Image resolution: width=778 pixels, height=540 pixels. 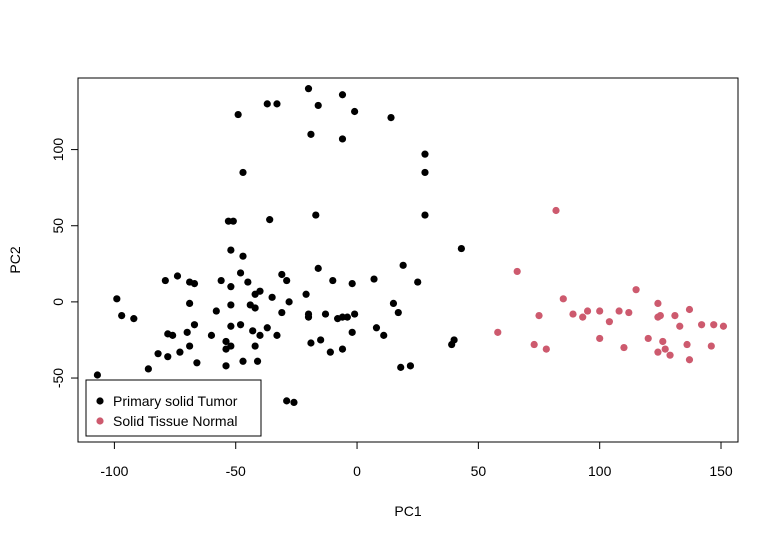 I want to click on y-axis-label: PC2, so click(x=15, y=259).